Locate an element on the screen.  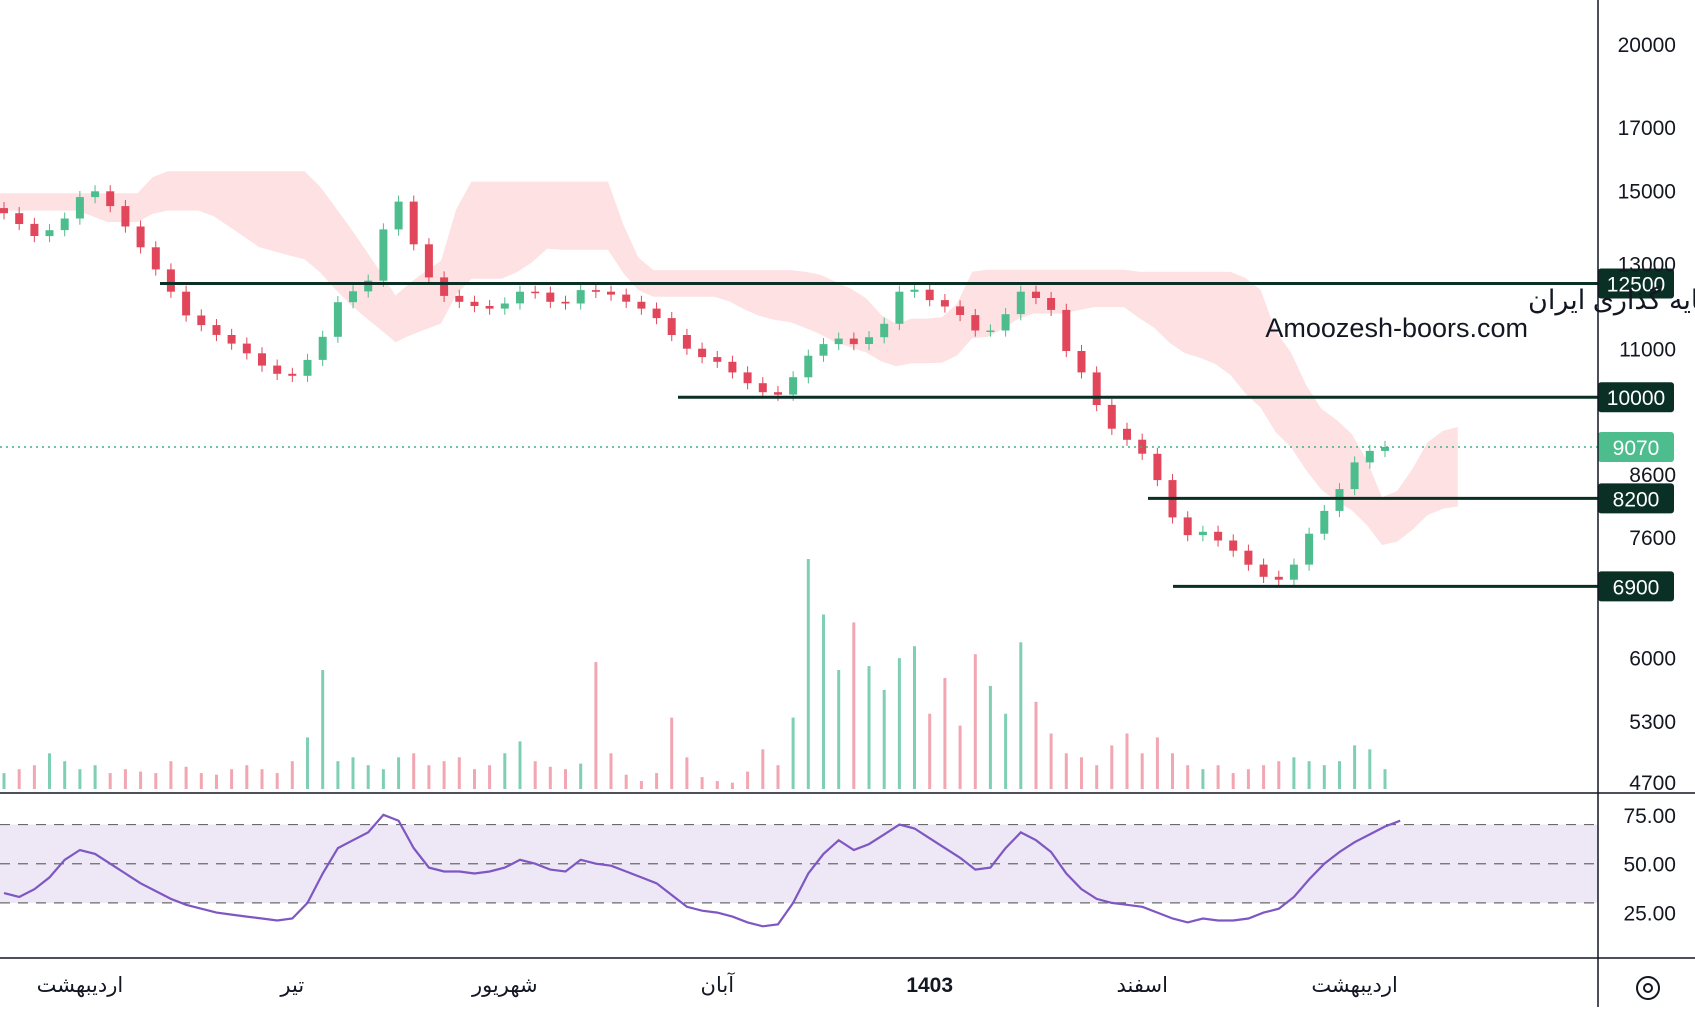
price-tick-label: 6000 is located at coordinates (1652, 659).